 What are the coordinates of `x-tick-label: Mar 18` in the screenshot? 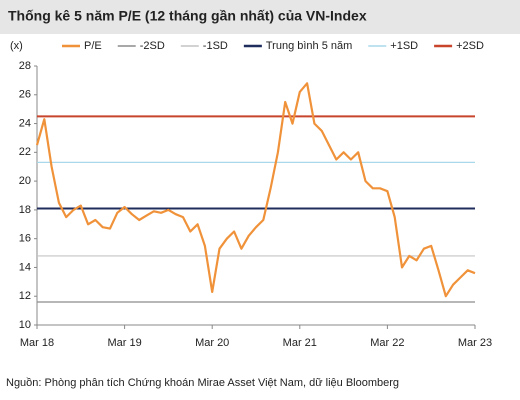 It's located at (37, 343).